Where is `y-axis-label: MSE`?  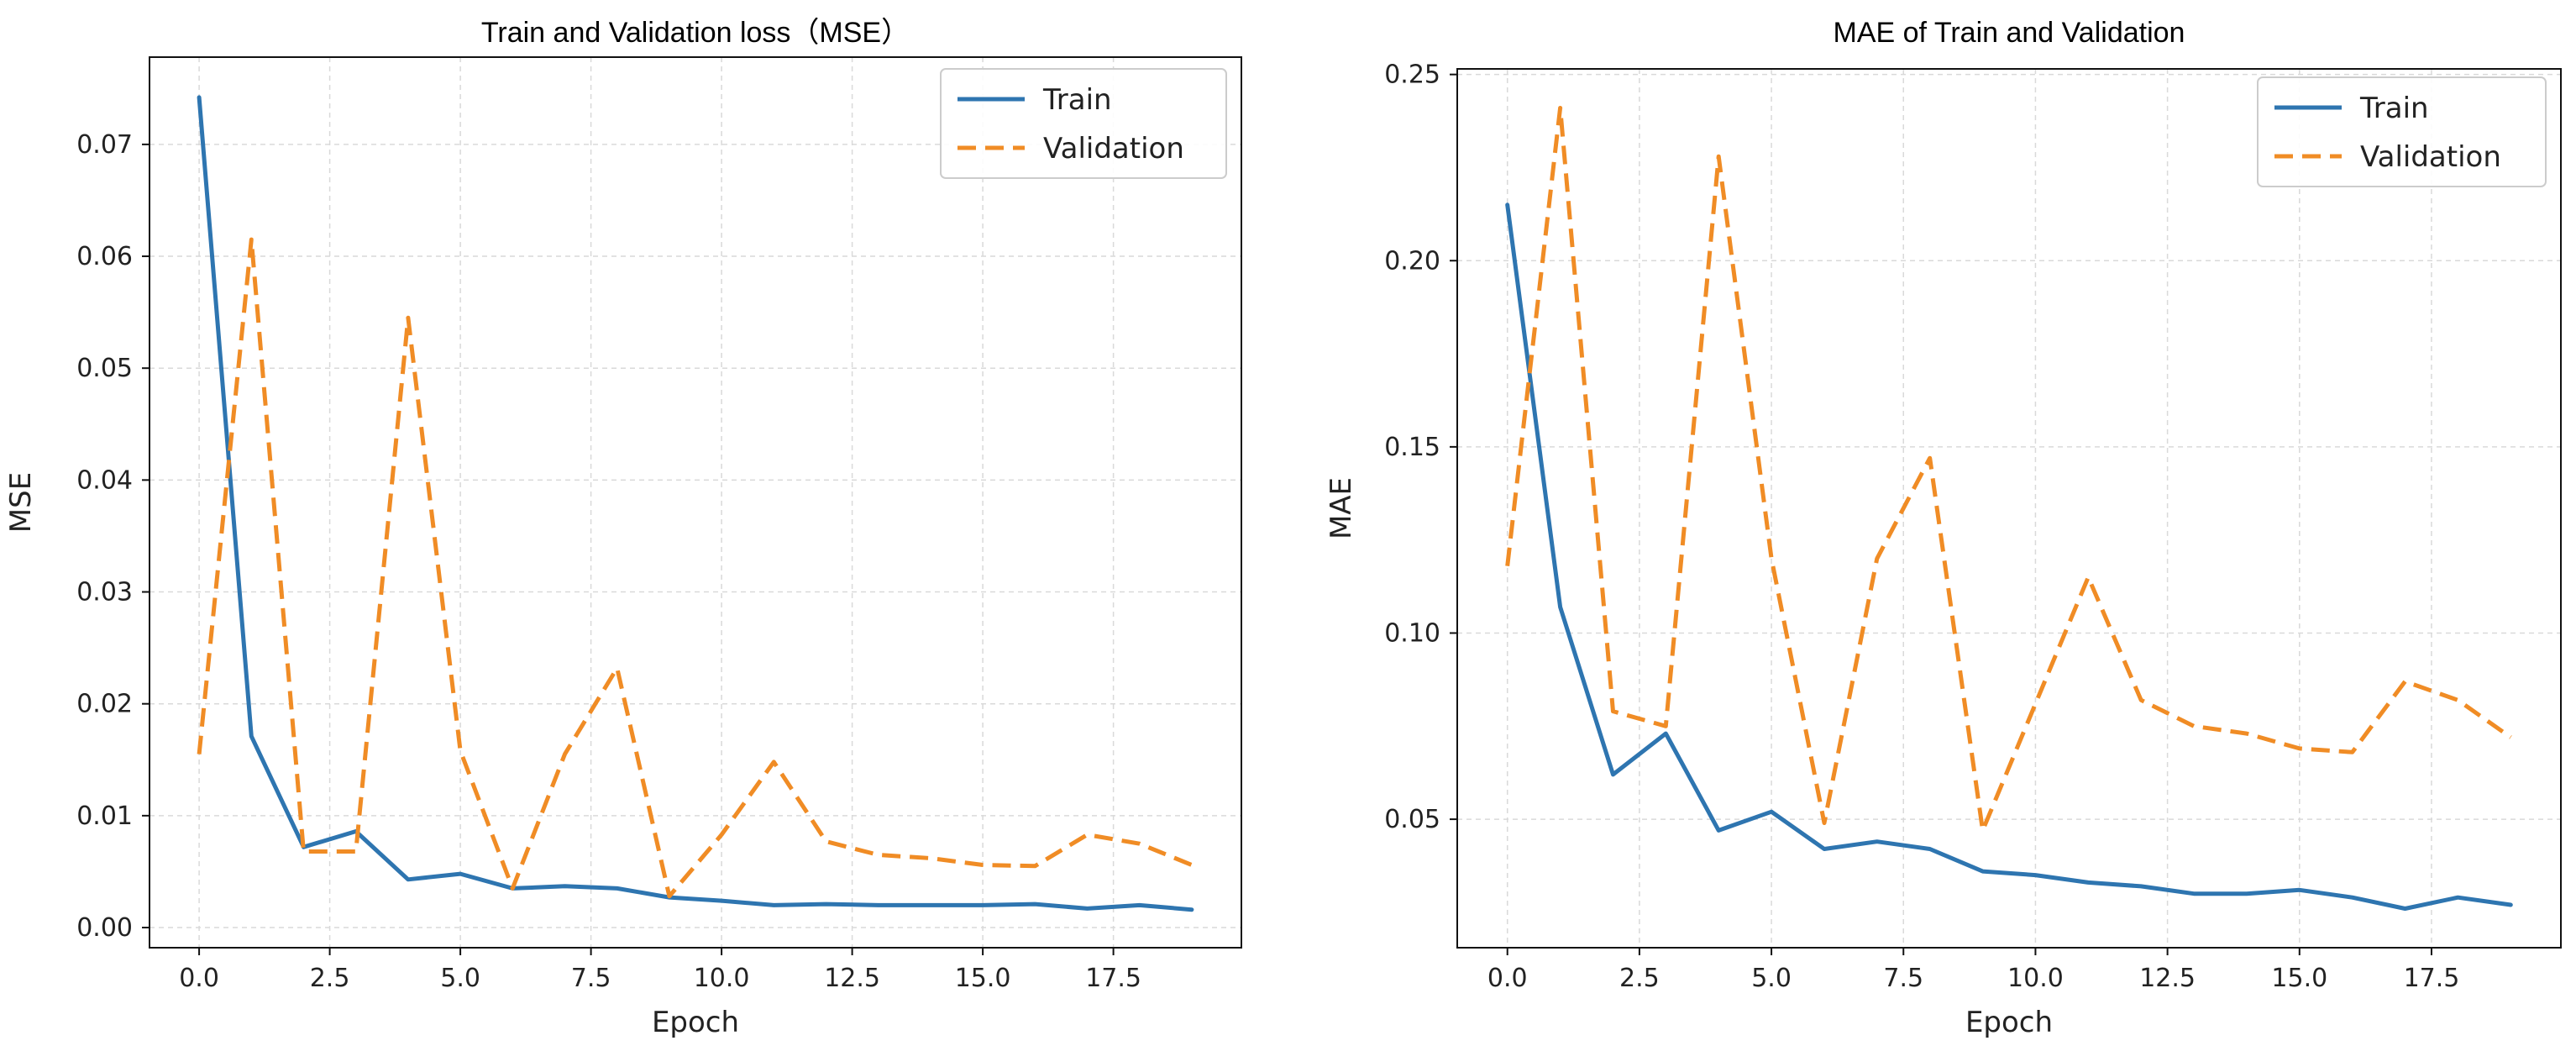
y-axis-label: MSE is located at coordinates (21, 502).